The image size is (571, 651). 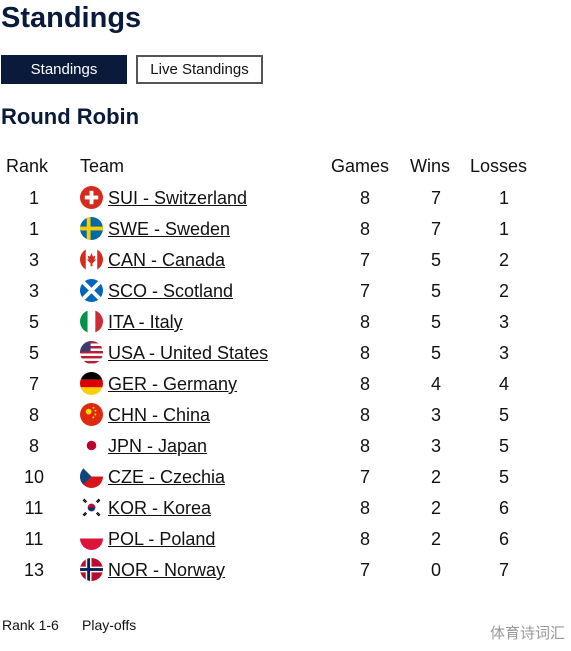 What do you see at coordinates (285, 572) in the screenshot?
I see `table-row: 13 NOR - Norway 7 0 7` at bounding box center [285, 572].